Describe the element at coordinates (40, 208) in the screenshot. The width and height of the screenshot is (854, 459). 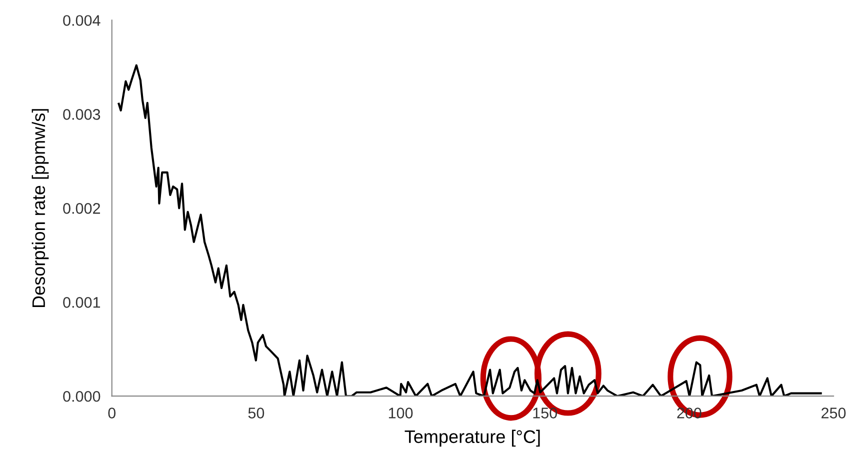
I see `y-axis-title: Desorption rate [ppmw/s]` at that location.